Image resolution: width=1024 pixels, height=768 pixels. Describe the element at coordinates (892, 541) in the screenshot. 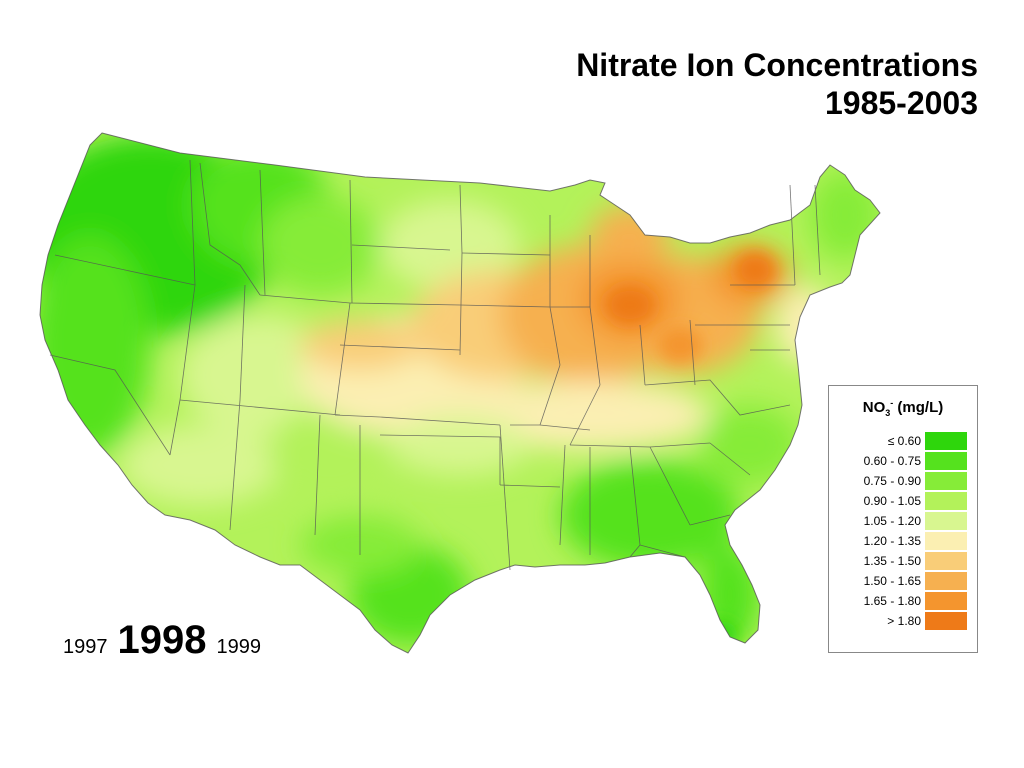

I see `legend-item-label: 1.20 - 1.35` at that location.